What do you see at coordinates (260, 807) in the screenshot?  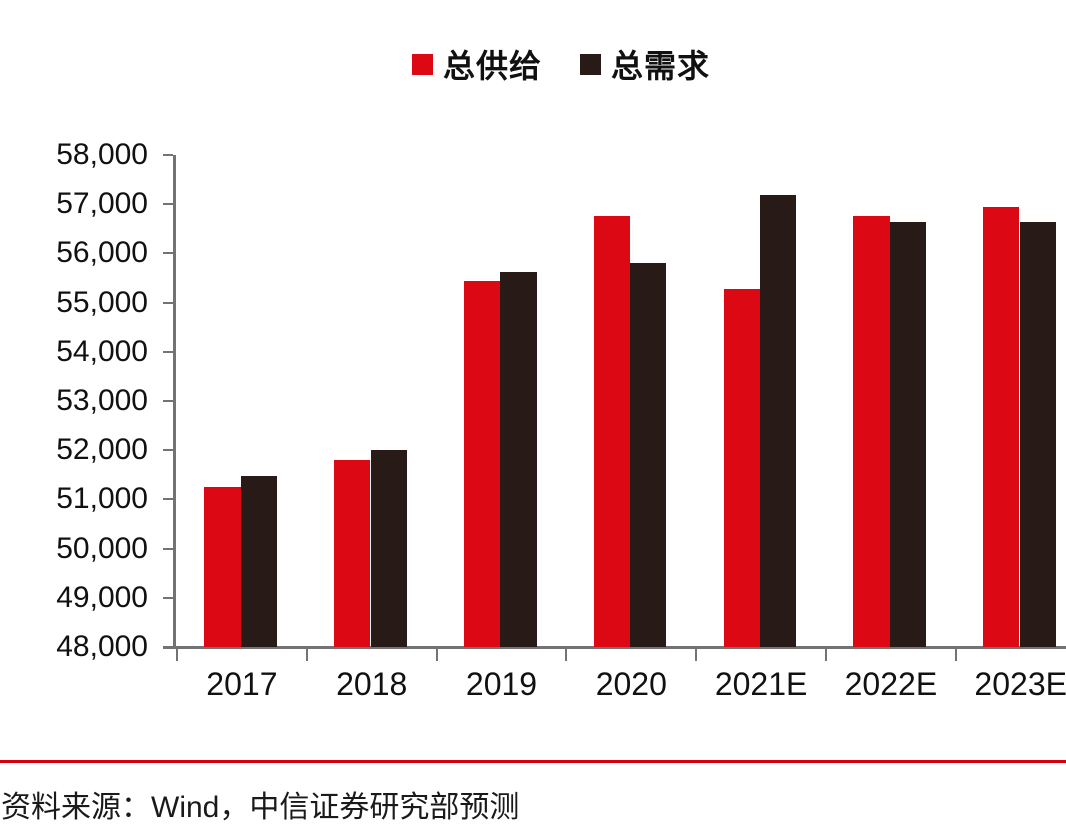 I see `source-note: 资料来源：Wind，中信证券研究部预测` at bounding box center [260, 807].